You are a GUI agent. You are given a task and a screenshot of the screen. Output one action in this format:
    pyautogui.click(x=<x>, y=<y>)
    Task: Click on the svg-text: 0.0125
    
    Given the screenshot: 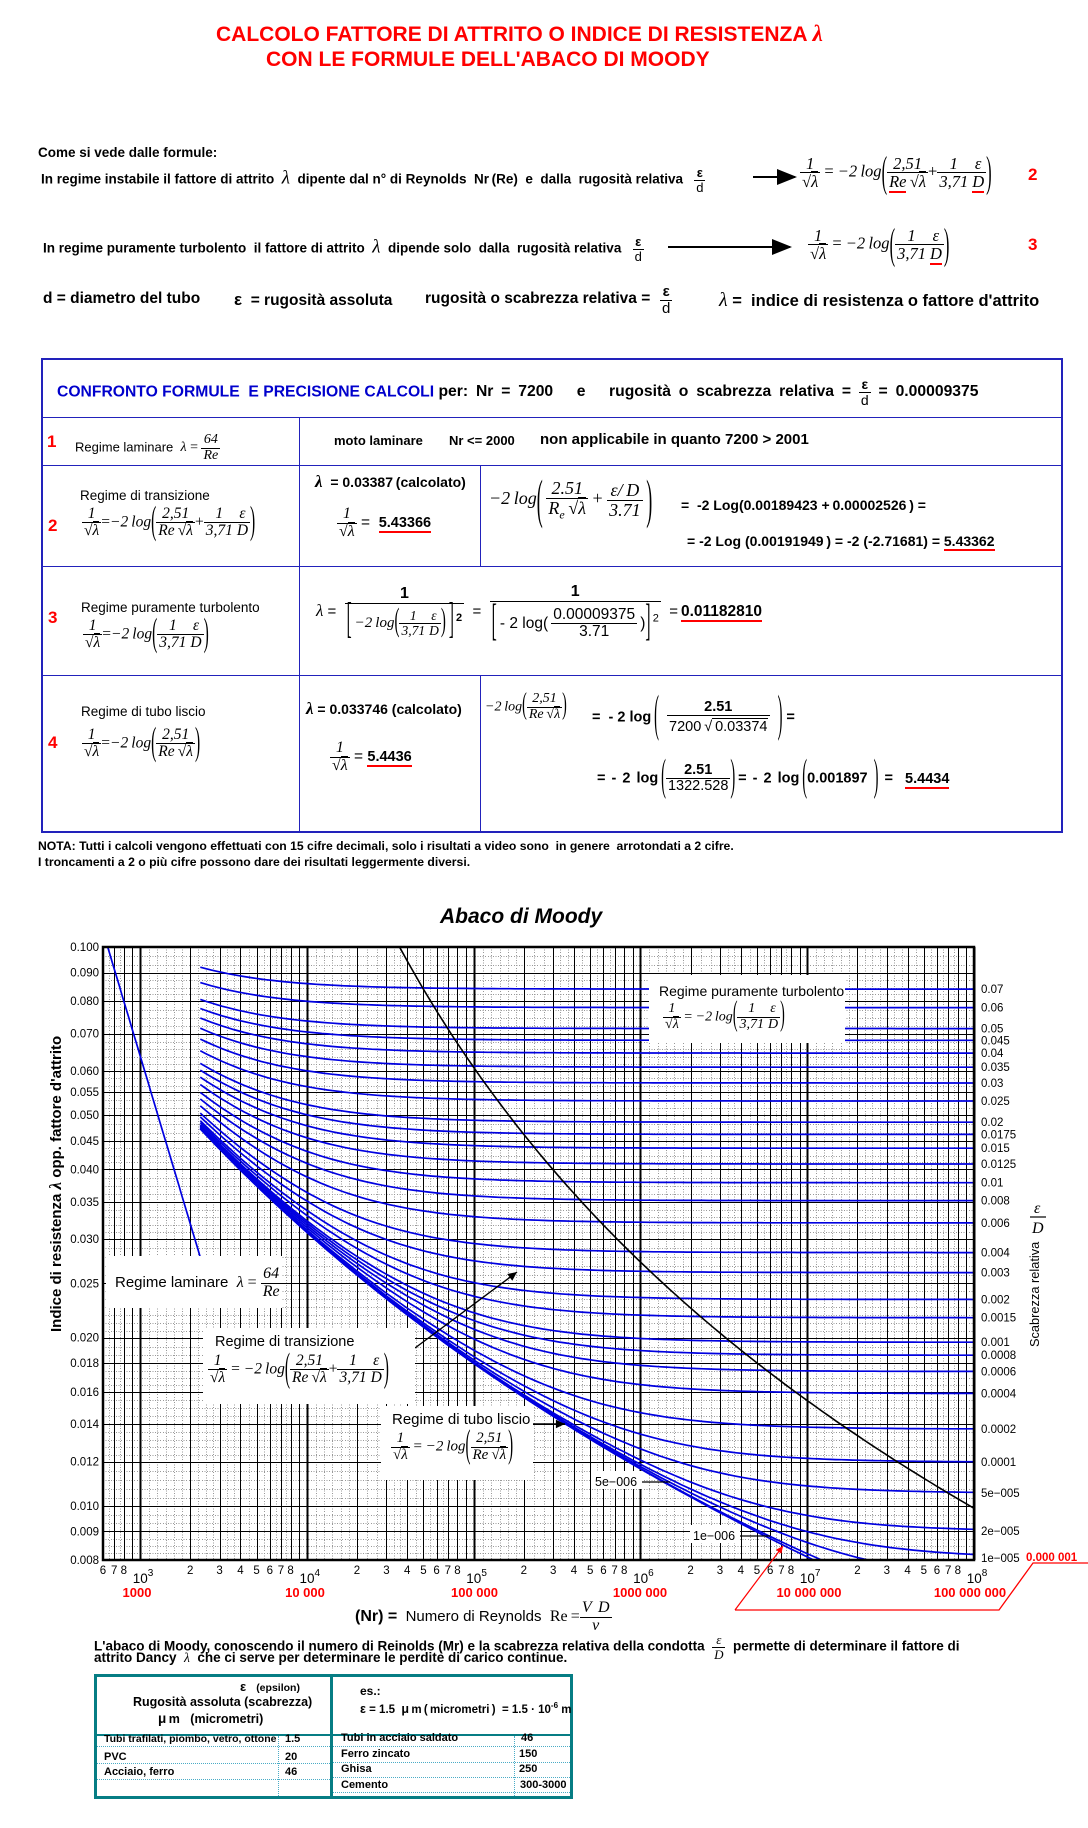 What is the action you would take?
    pyautogui.click(x=998, y=1165)
    